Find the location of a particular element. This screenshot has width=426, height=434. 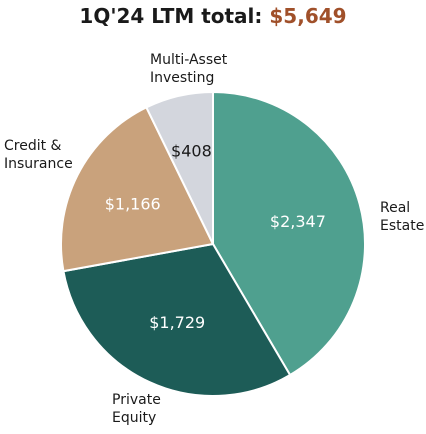

category-label-private-equity: Private Equity is located at coordinates (136, 409).